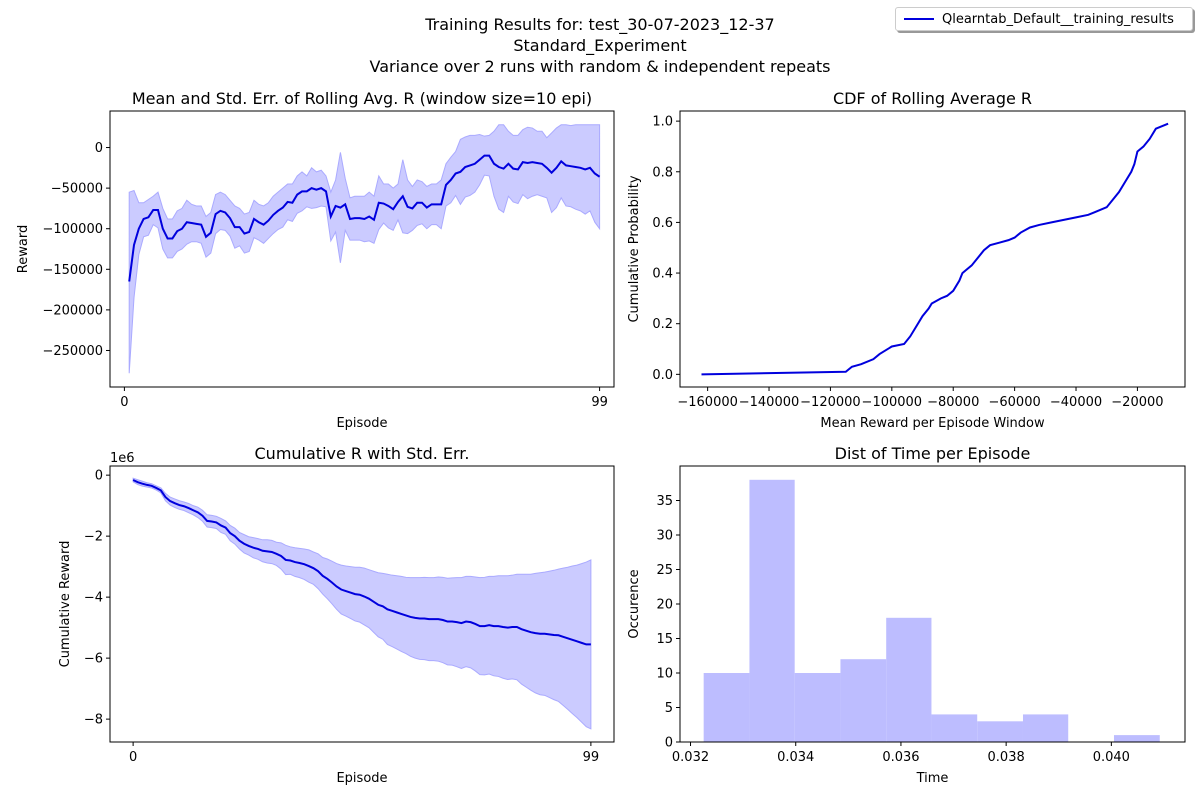 This screenshot has width=1200, height=800. What do you see at coordinates (662, 172) in the screenshot?
I see `y-tick-label: 0.8` at bounding box center [662, 172].